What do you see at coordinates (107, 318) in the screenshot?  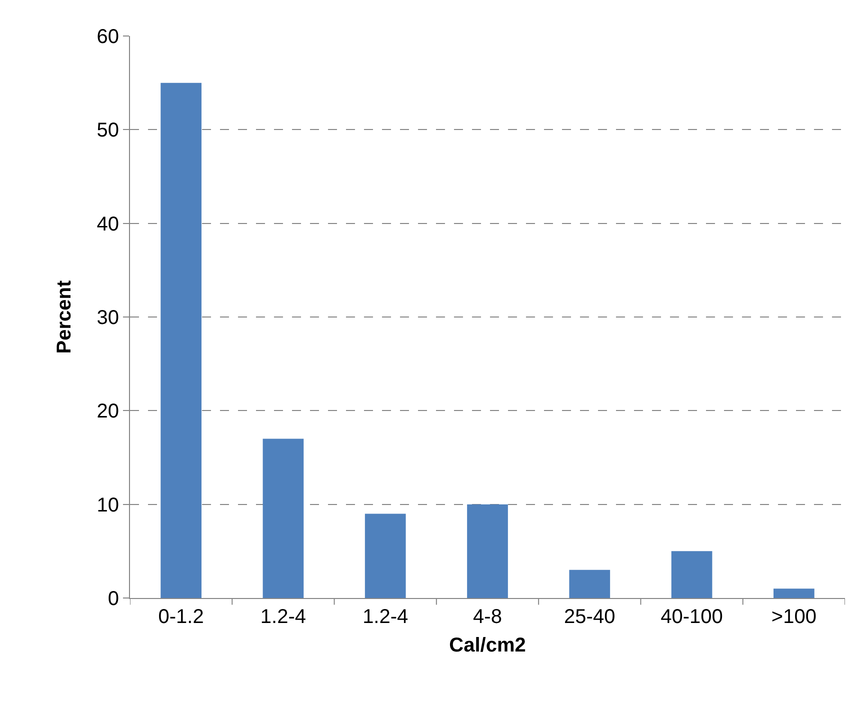 I see `y-tick-label: 30` at bounding box center [107, 318].